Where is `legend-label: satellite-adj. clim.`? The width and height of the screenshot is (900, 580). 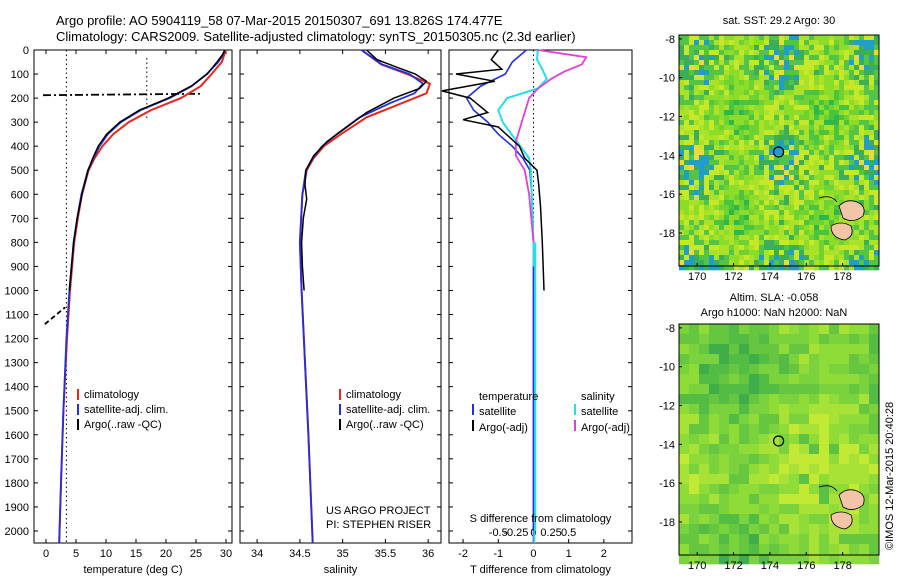
legend-label: satellite-adj. clim. is located at coordinates (388, 410).